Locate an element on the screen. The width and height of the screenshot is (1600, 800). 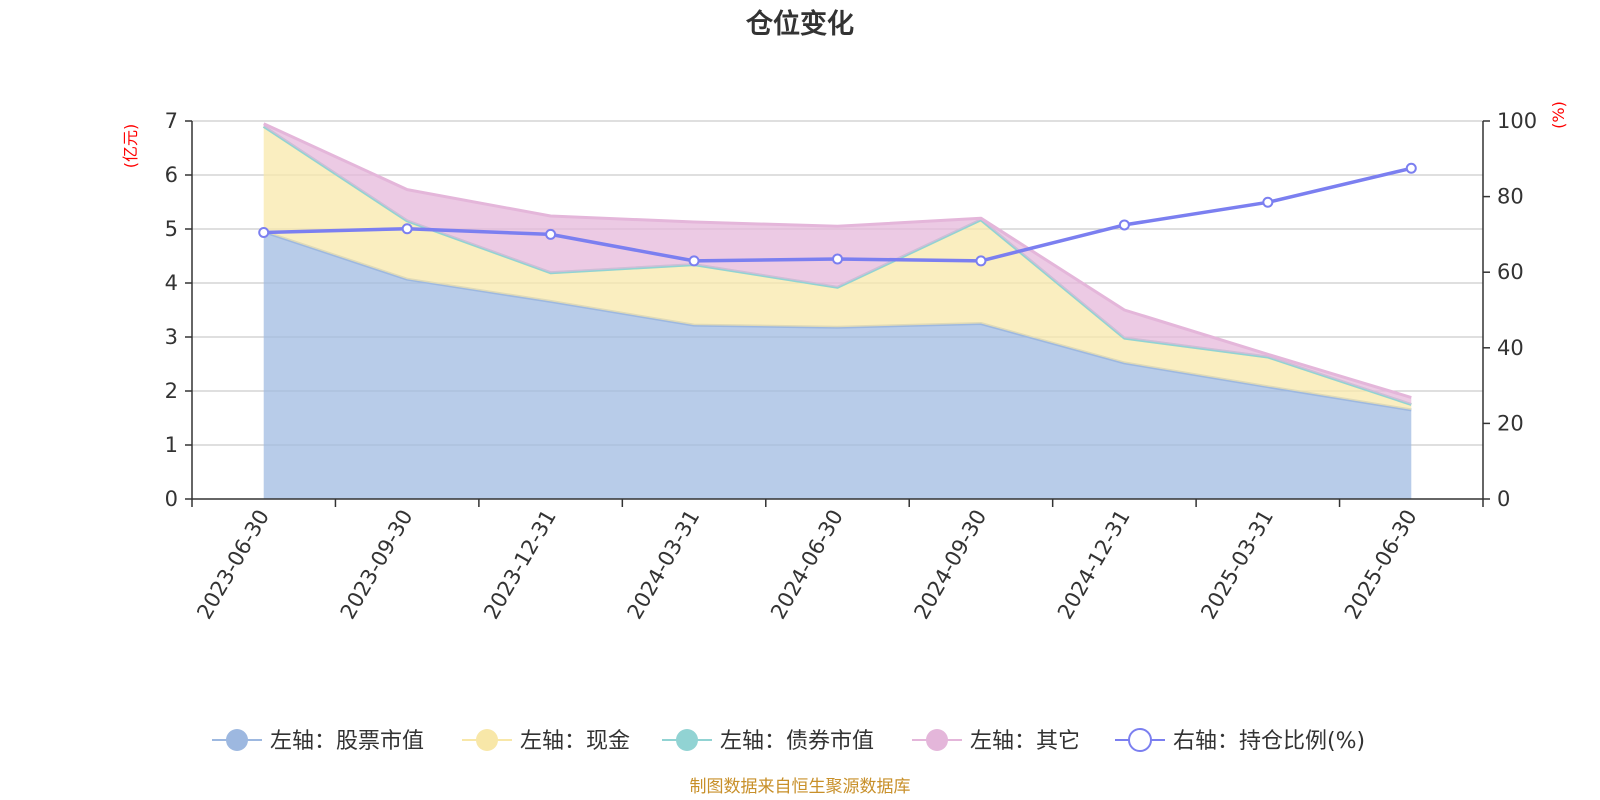
legend: 左轴：股票市值 左轴：现金 左轴：债券市值 左轴：其它 右轴：持仓比例(%) is located at coordinates (788, 741).